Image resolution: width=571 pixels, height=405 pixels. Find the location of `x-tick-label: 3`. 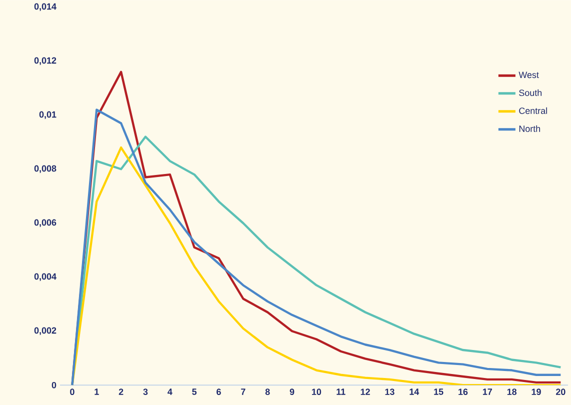

x-tick-label: 3 is located at coordinates (145, 391).